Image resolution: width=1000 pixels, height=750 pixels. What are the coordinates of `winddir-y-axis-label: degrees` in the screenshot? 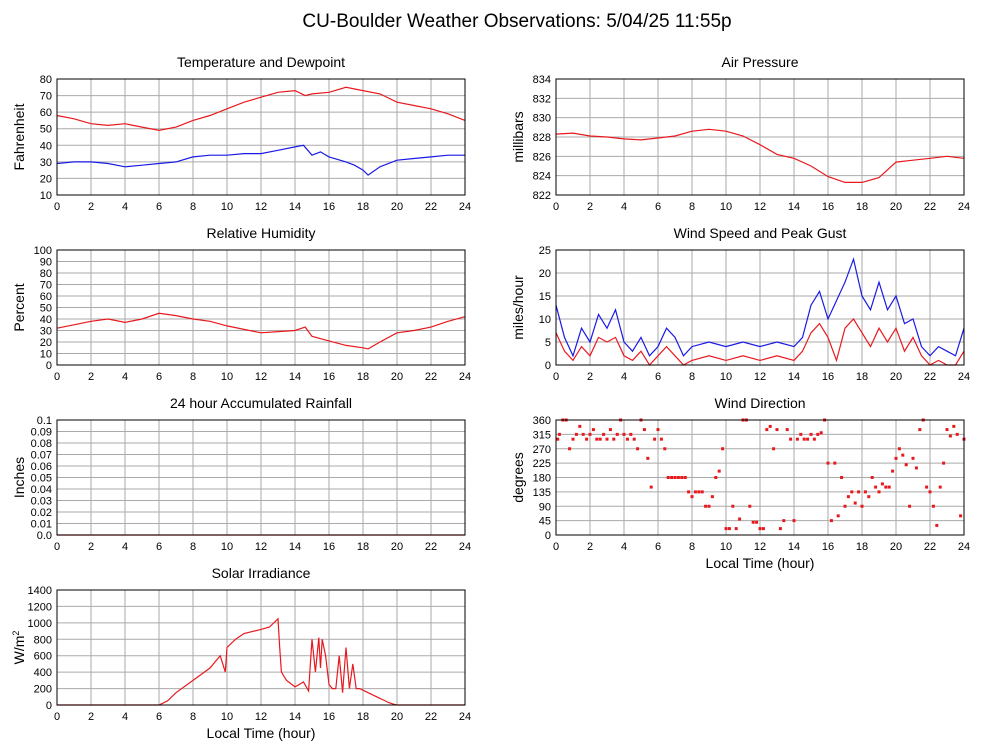 It's located at (518, 477).